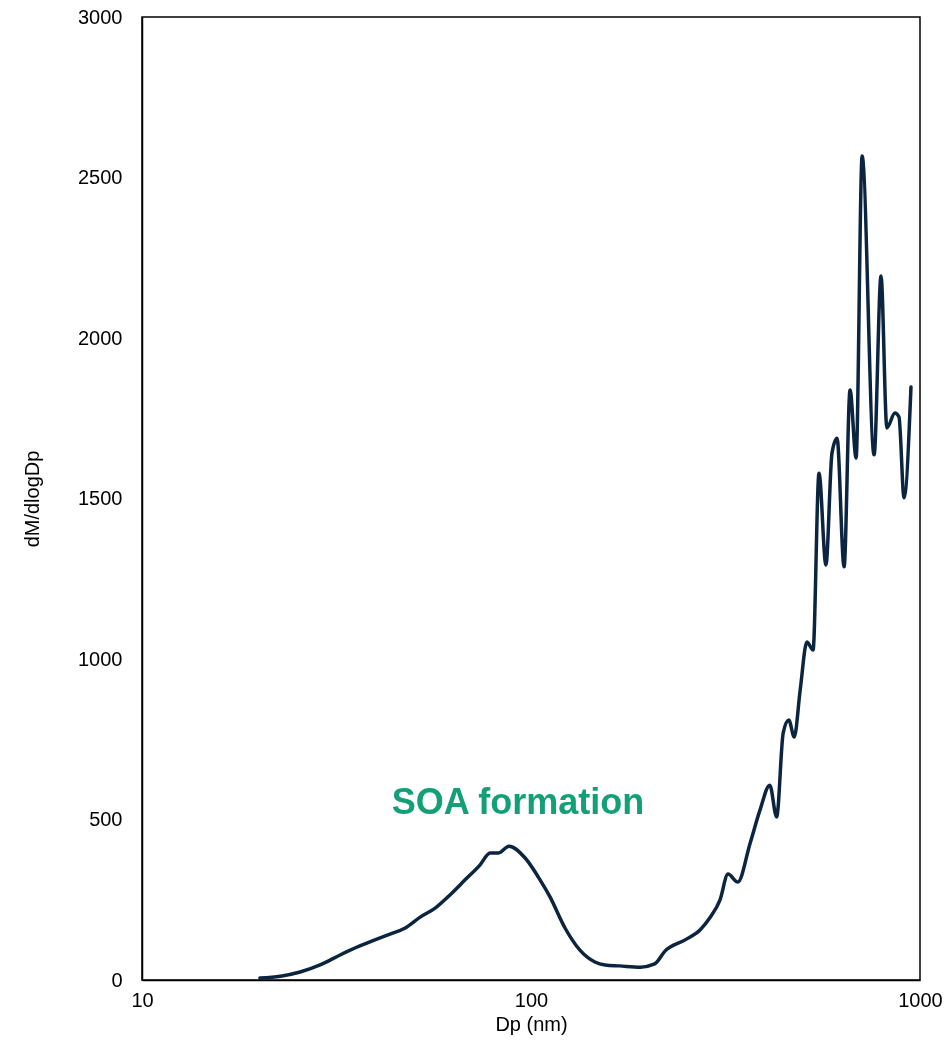 The image size is (948, 1060). Describe the element at coordinates (32, 499) in the screenshot. I see `y-axis-title: dM/dlogDp` at that location.